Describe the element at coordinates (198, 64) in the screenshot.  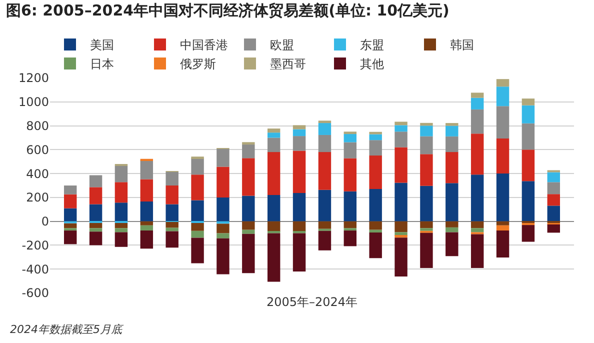
I see `legend-label: 俄罗斯` at that location.